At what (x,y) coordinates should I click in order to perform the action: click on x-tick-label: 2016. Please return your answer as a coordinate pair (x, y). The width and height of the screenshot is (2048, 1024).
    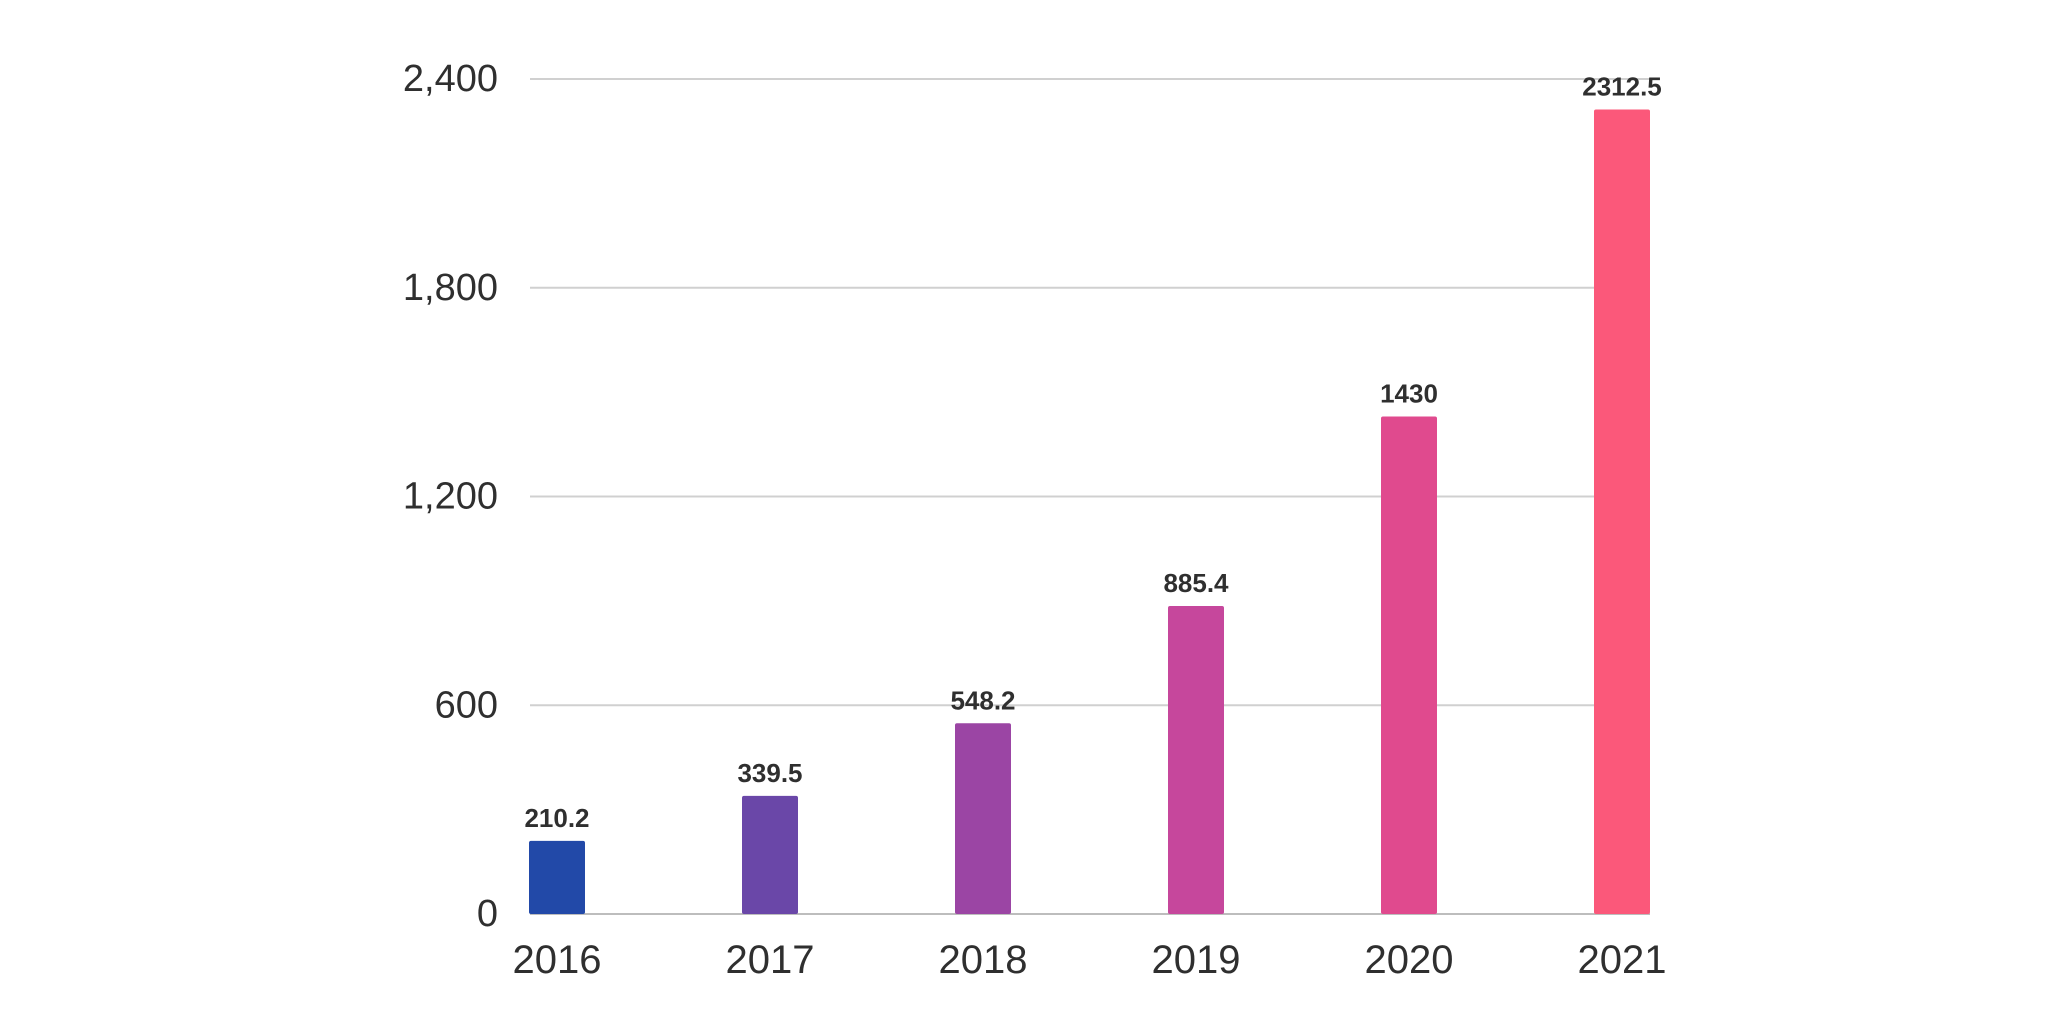
    Looking at the image, I should click on (557, 960).